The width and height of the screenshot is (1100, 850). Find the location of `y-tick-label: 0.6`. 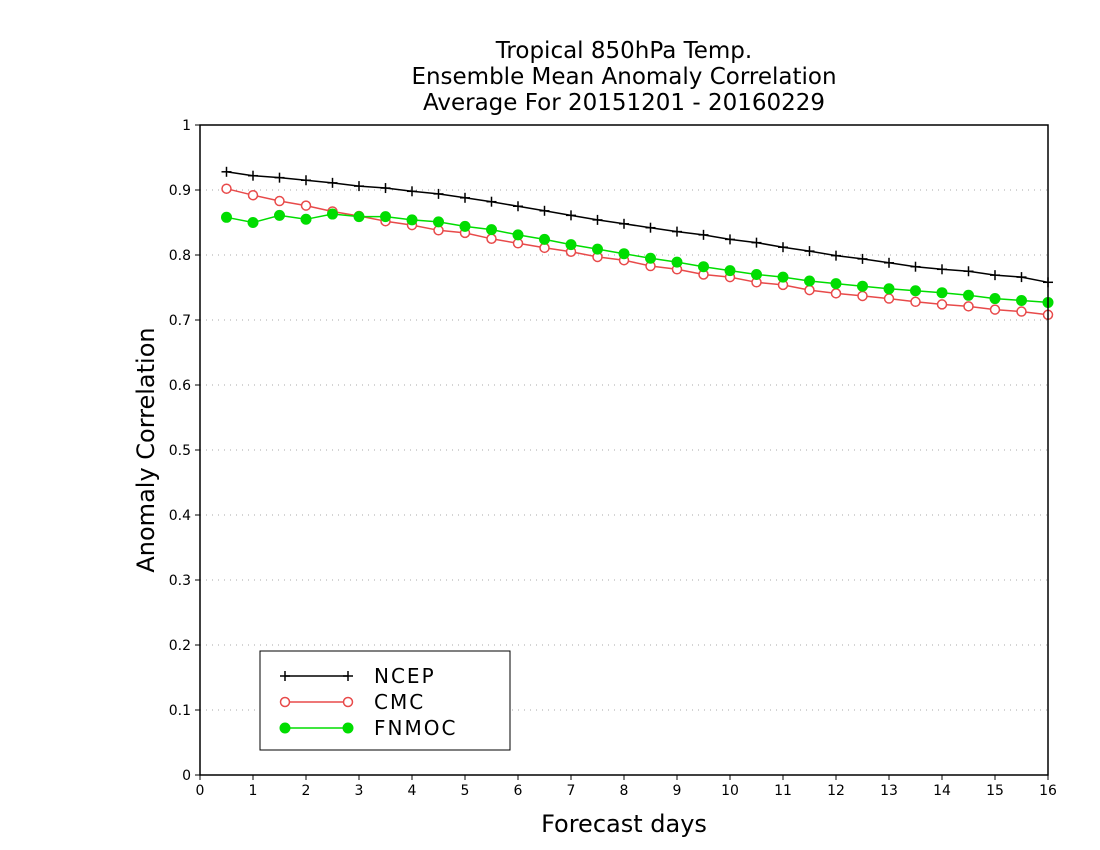

y-tick-label: 0.6 is located at coordinates (180, 386).